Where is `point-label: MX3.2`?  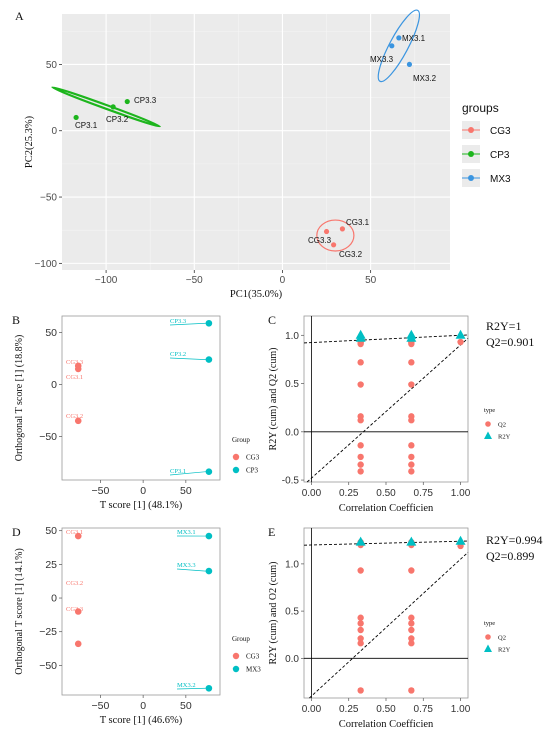 point-label: MX3.2 is located at coordinates (186, 685).